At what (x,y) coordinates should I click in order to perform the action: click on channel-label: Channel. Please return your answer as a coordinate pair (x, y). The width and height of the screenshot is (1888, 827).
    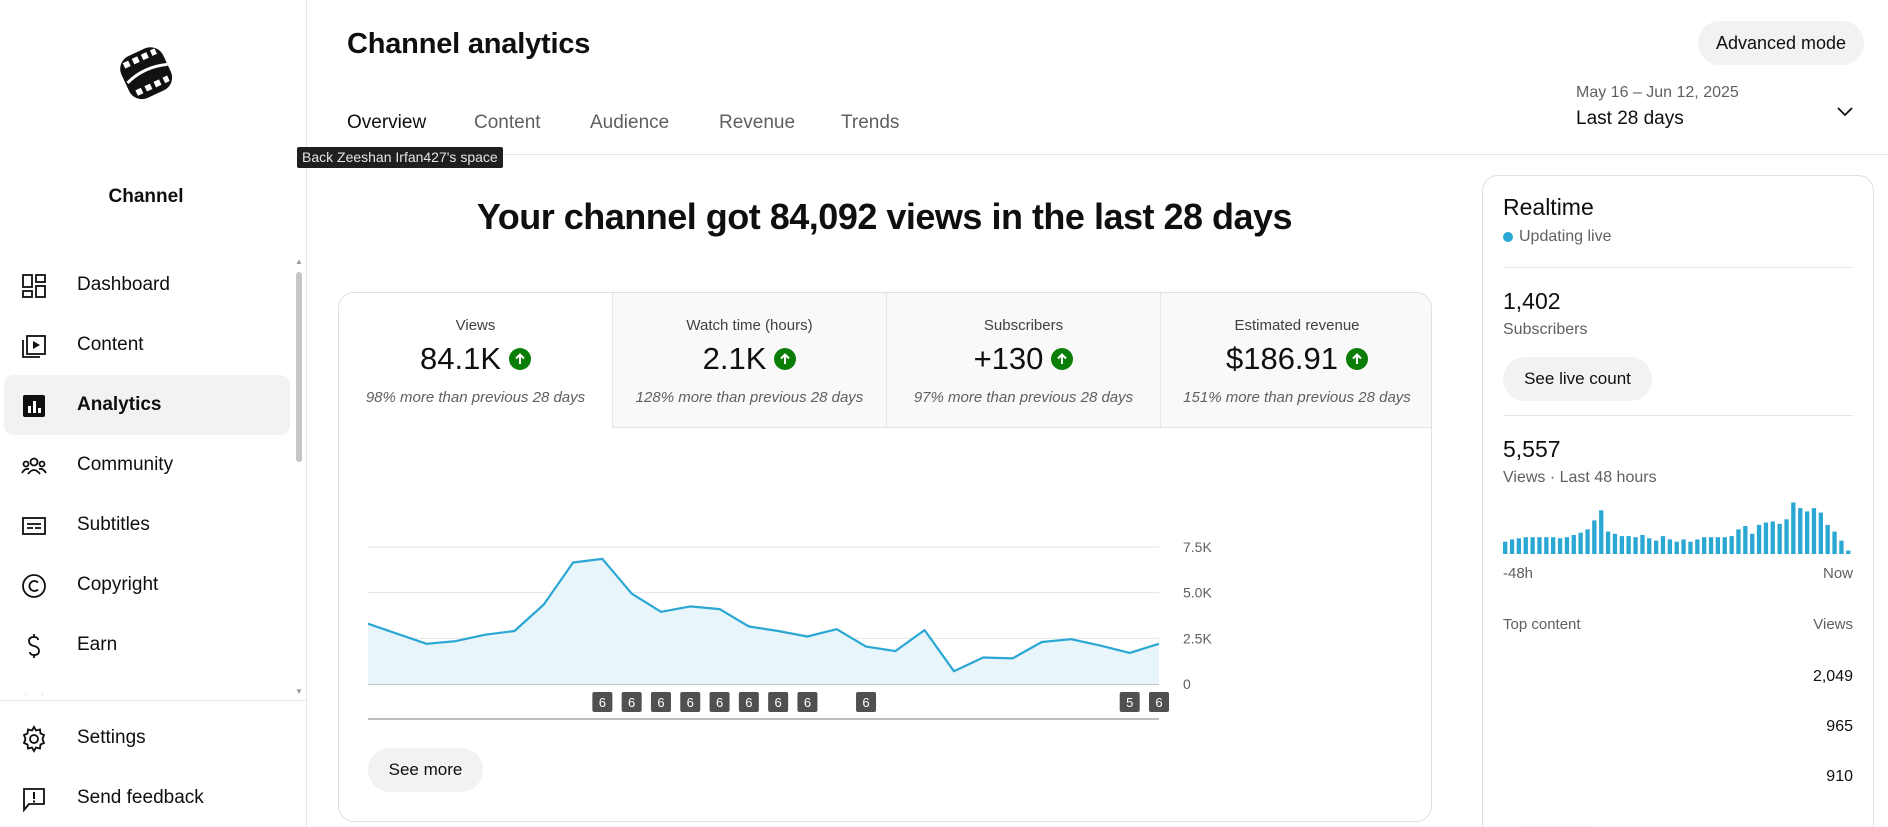
    Looking at the image, I should click on (146, 196).